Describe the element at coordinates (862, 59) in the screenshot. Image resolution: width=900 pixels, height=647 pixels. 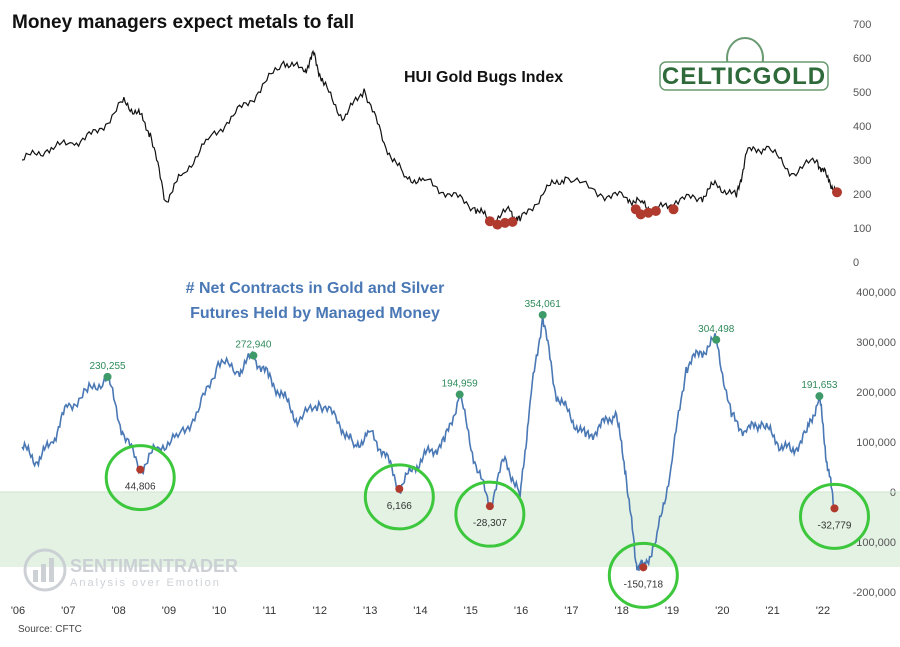
I see `hui-y-tick: 600` at that location.